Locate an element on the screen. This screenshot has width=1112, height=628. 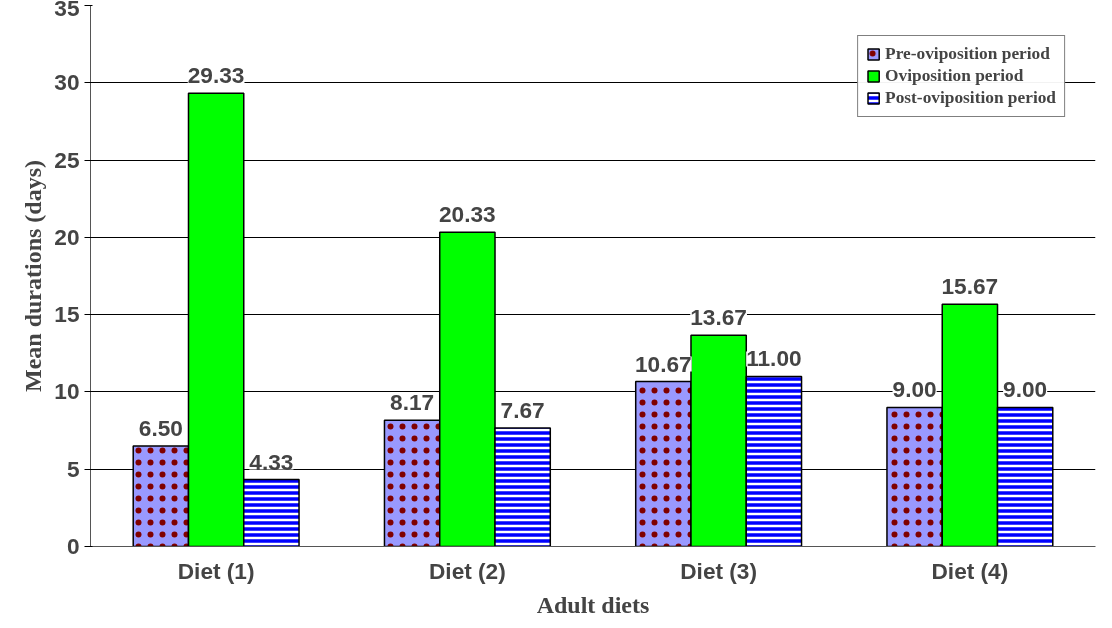
x-tick-label: Diet (2) is located at coordinates (467, 570).